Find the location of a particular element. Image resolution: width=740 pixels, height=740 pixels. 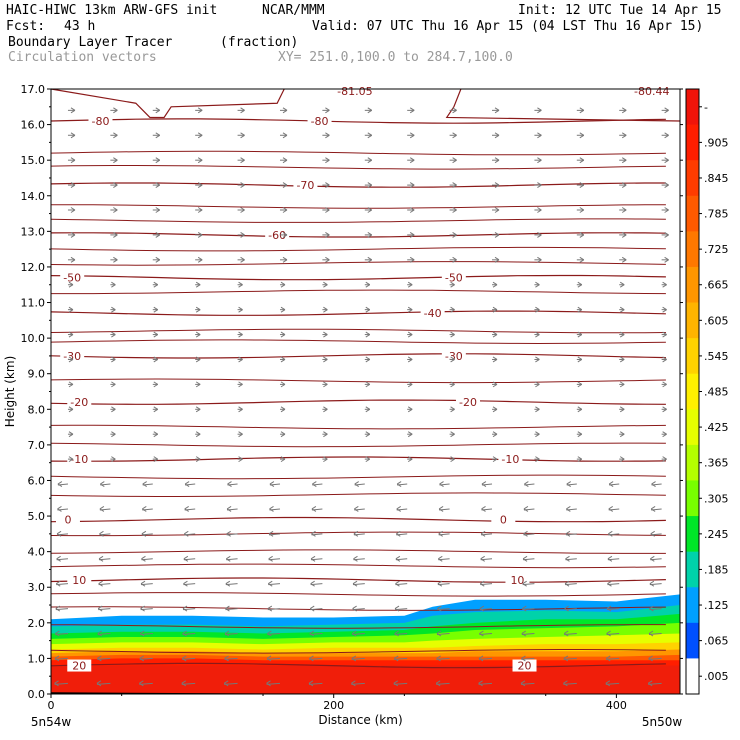

contour-label-5-0: -30 is located at coordinates (72, 356).